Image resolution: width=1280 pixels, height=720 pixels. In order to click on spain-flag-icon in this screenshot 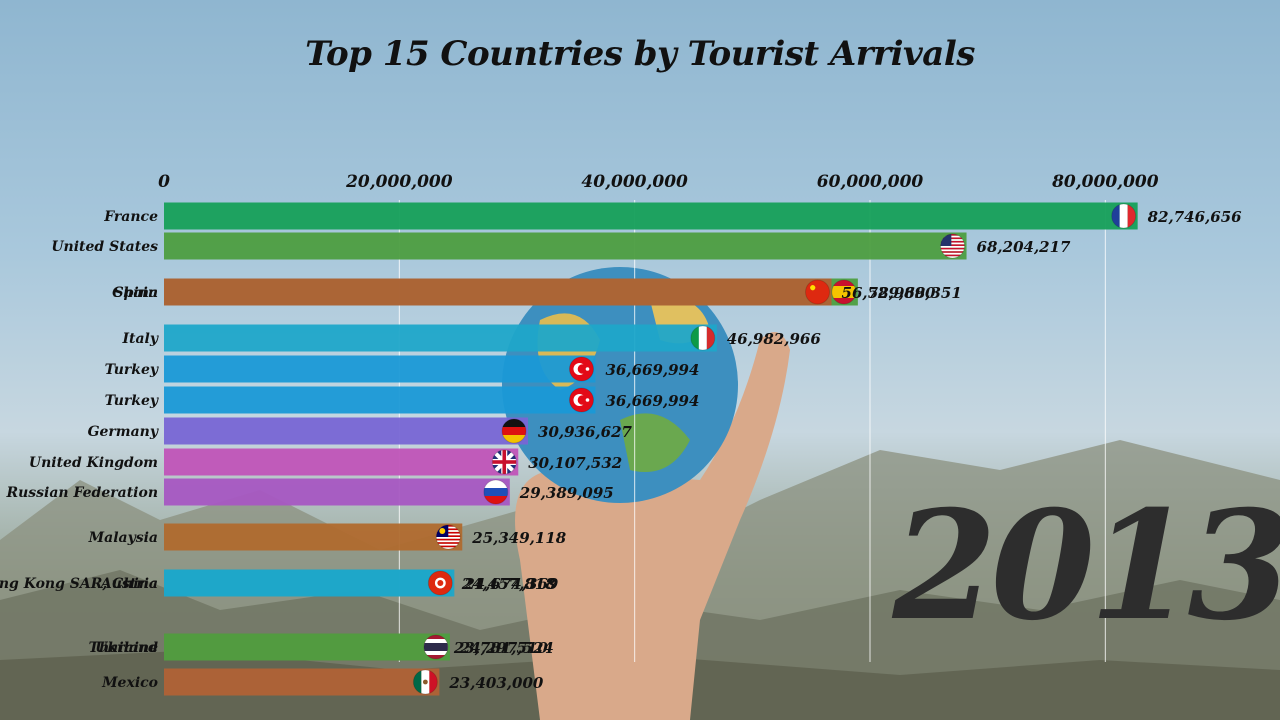, I will do `click(844, 292)`.